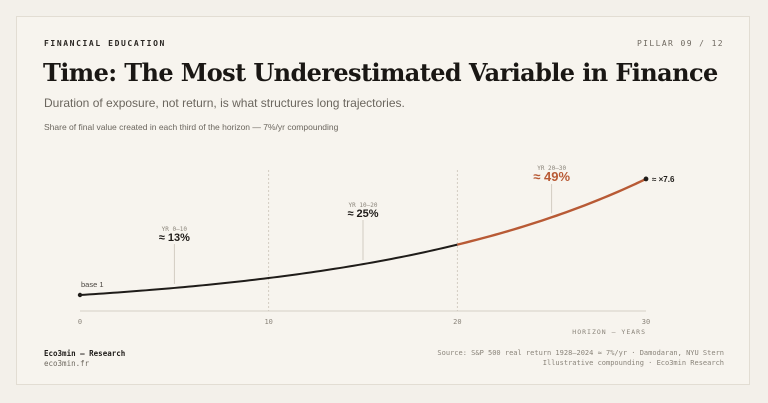 This screenshot has height=403, width=768. I want to click on annotation-range: YR 10–20, so click(363, 205).